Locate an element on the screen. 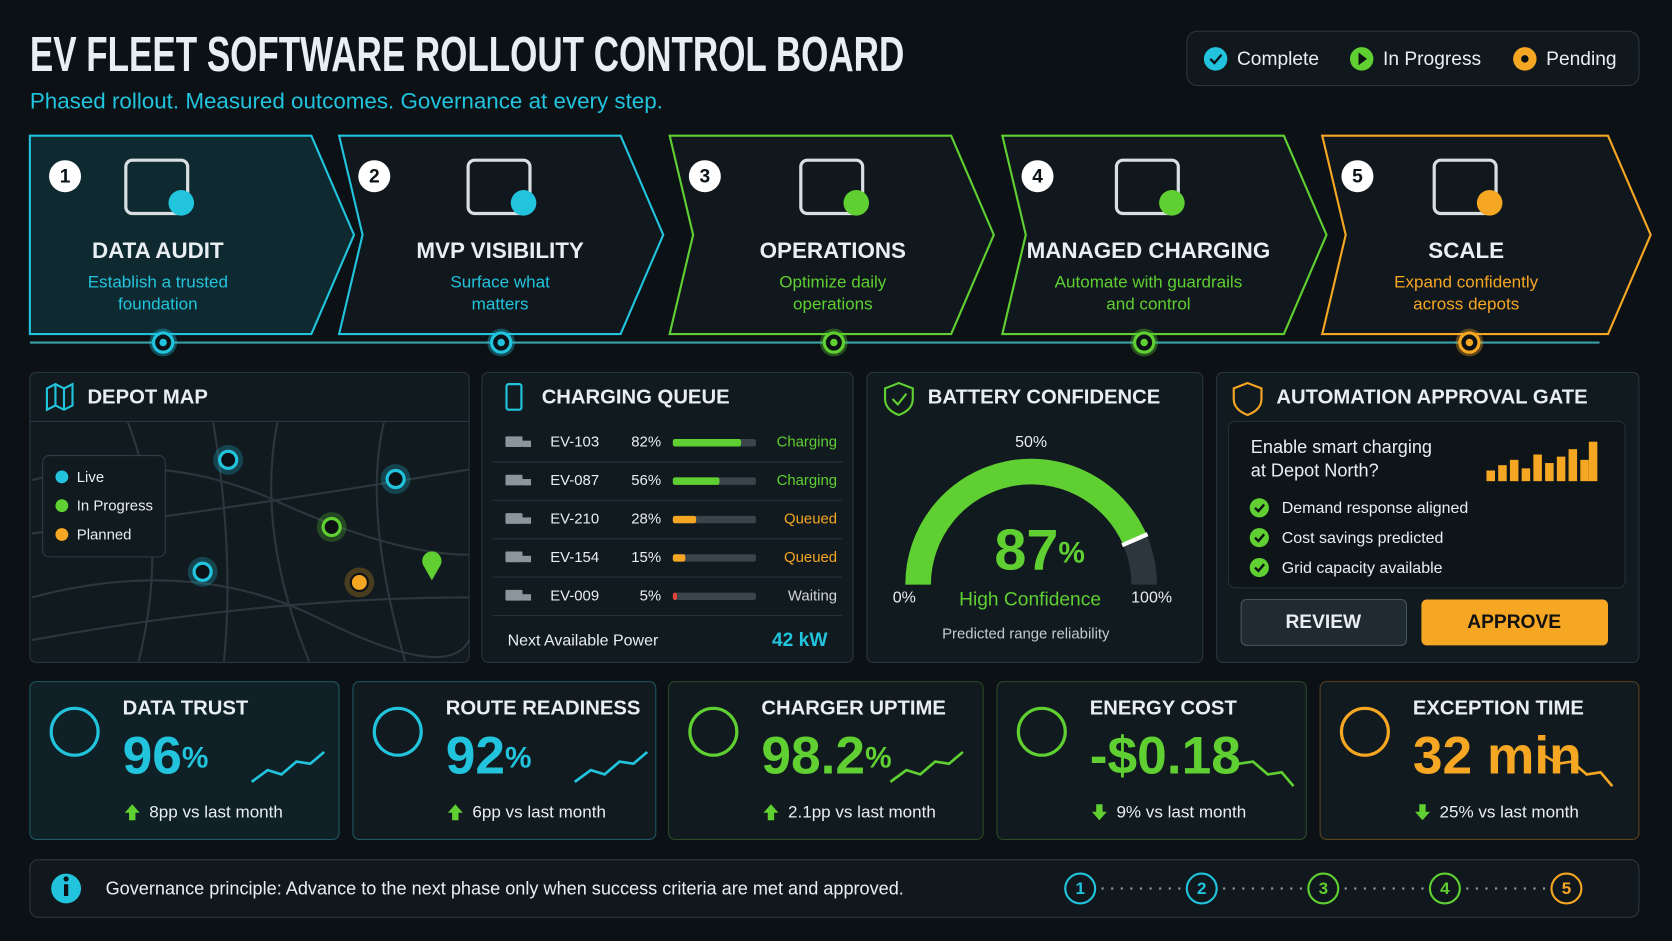  phase-description: Automate with guardrails is located at coordinates (1149, 281).